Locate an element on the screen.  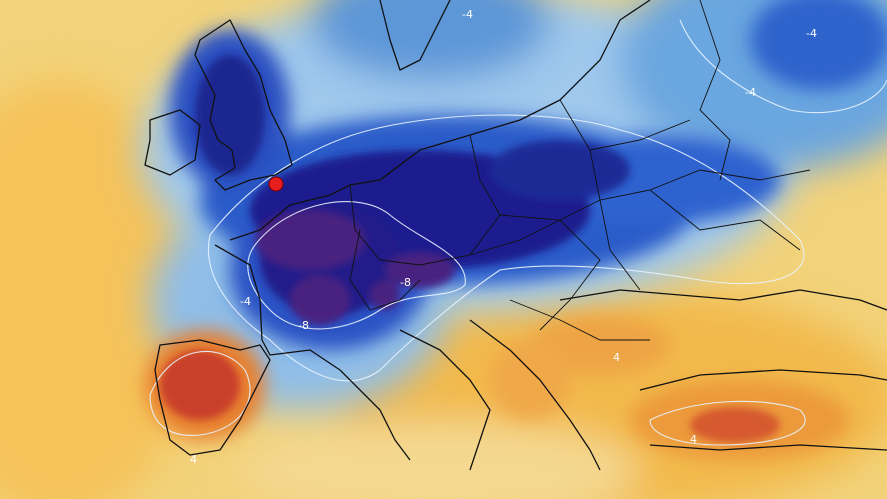
extreme-cold is located at coordinates (355, 267).